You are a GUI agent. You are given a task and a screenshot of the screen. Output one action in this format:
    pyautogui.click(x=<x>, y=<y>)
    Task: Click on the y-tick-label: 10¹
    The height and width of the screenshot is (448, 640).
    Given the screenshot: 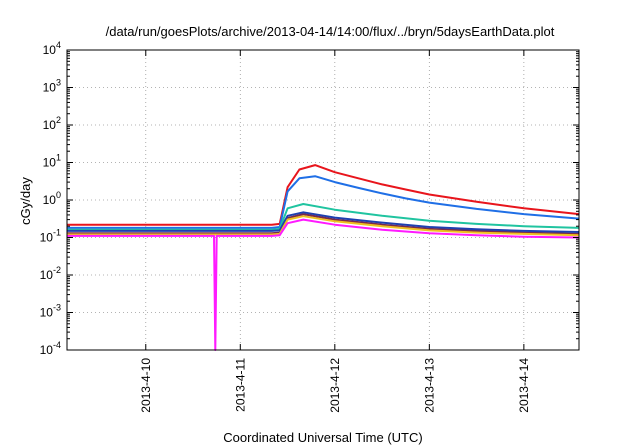 What is the action you would take?
    pyautogui.click(x=52, y=161)
    